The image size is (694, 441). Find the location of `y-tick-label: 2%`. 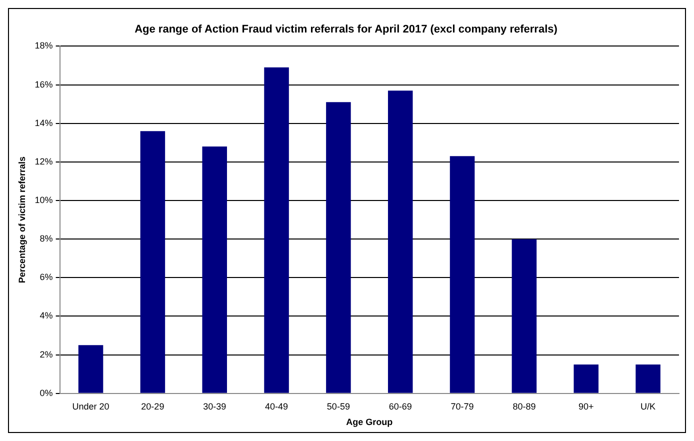

y-tick-label: 2% is located at coordinates (46, 354).